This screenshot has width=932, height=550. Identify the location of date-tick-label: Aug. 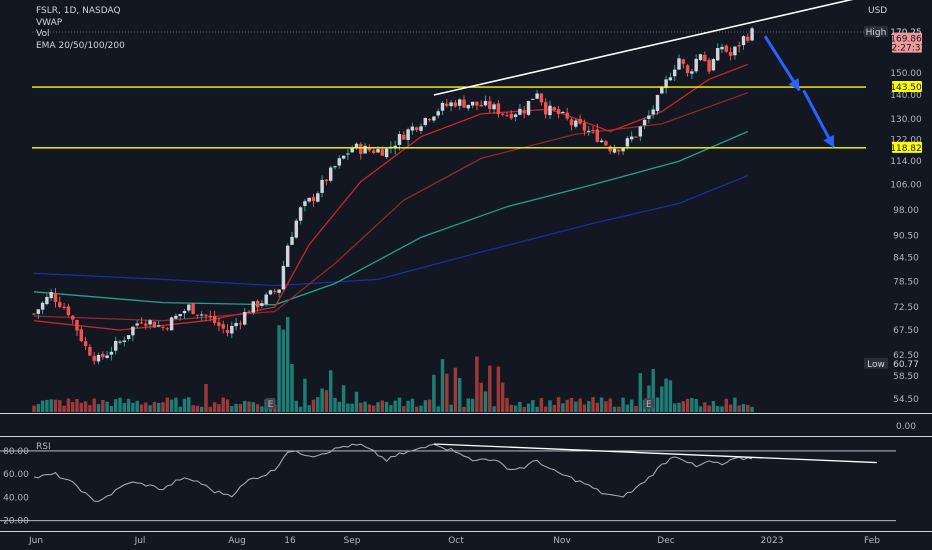
(237, 541).